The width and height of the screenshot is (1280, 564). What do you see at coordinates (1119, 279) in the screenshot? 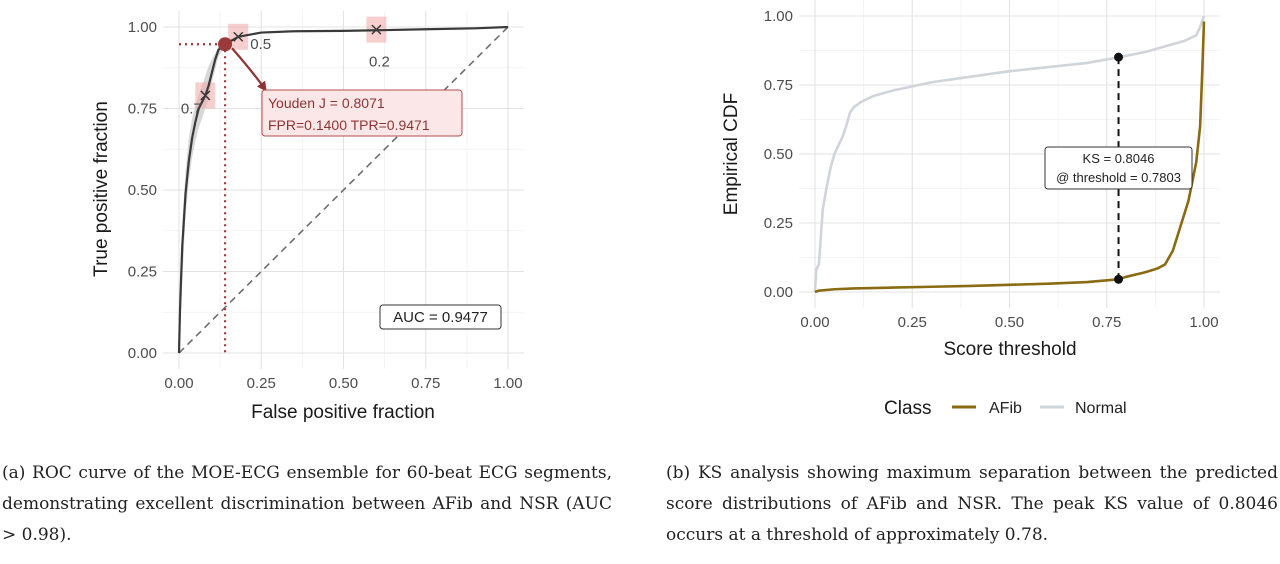
I see `ks-afib-point` at bounding box center [1119, 279].